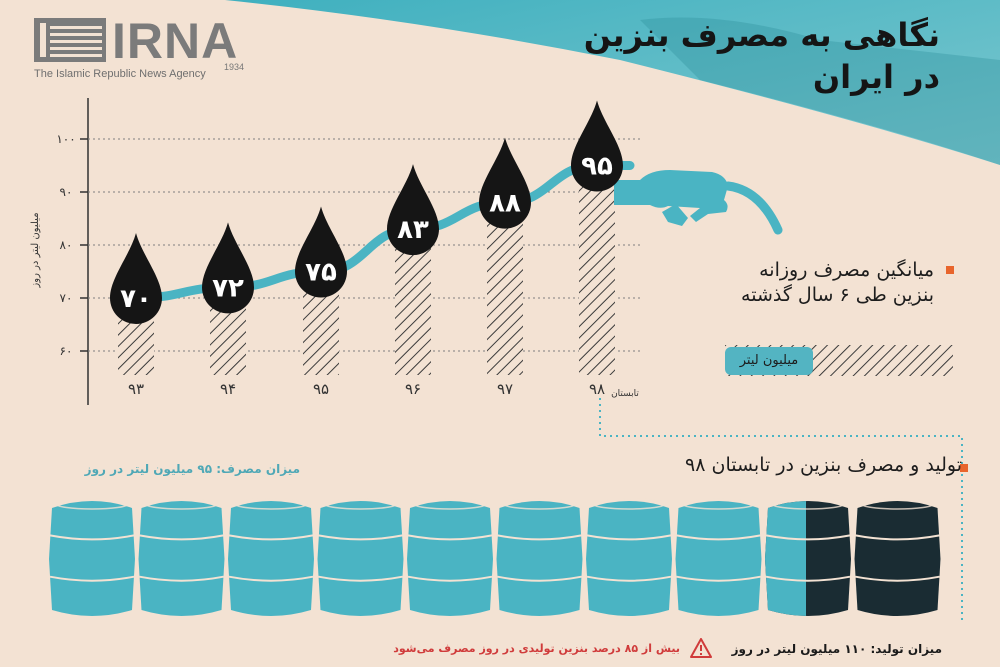 The height and width of the screenshot is (667, 1000). I want to click on y-tick-label: ۷۰, so click(66, 298).